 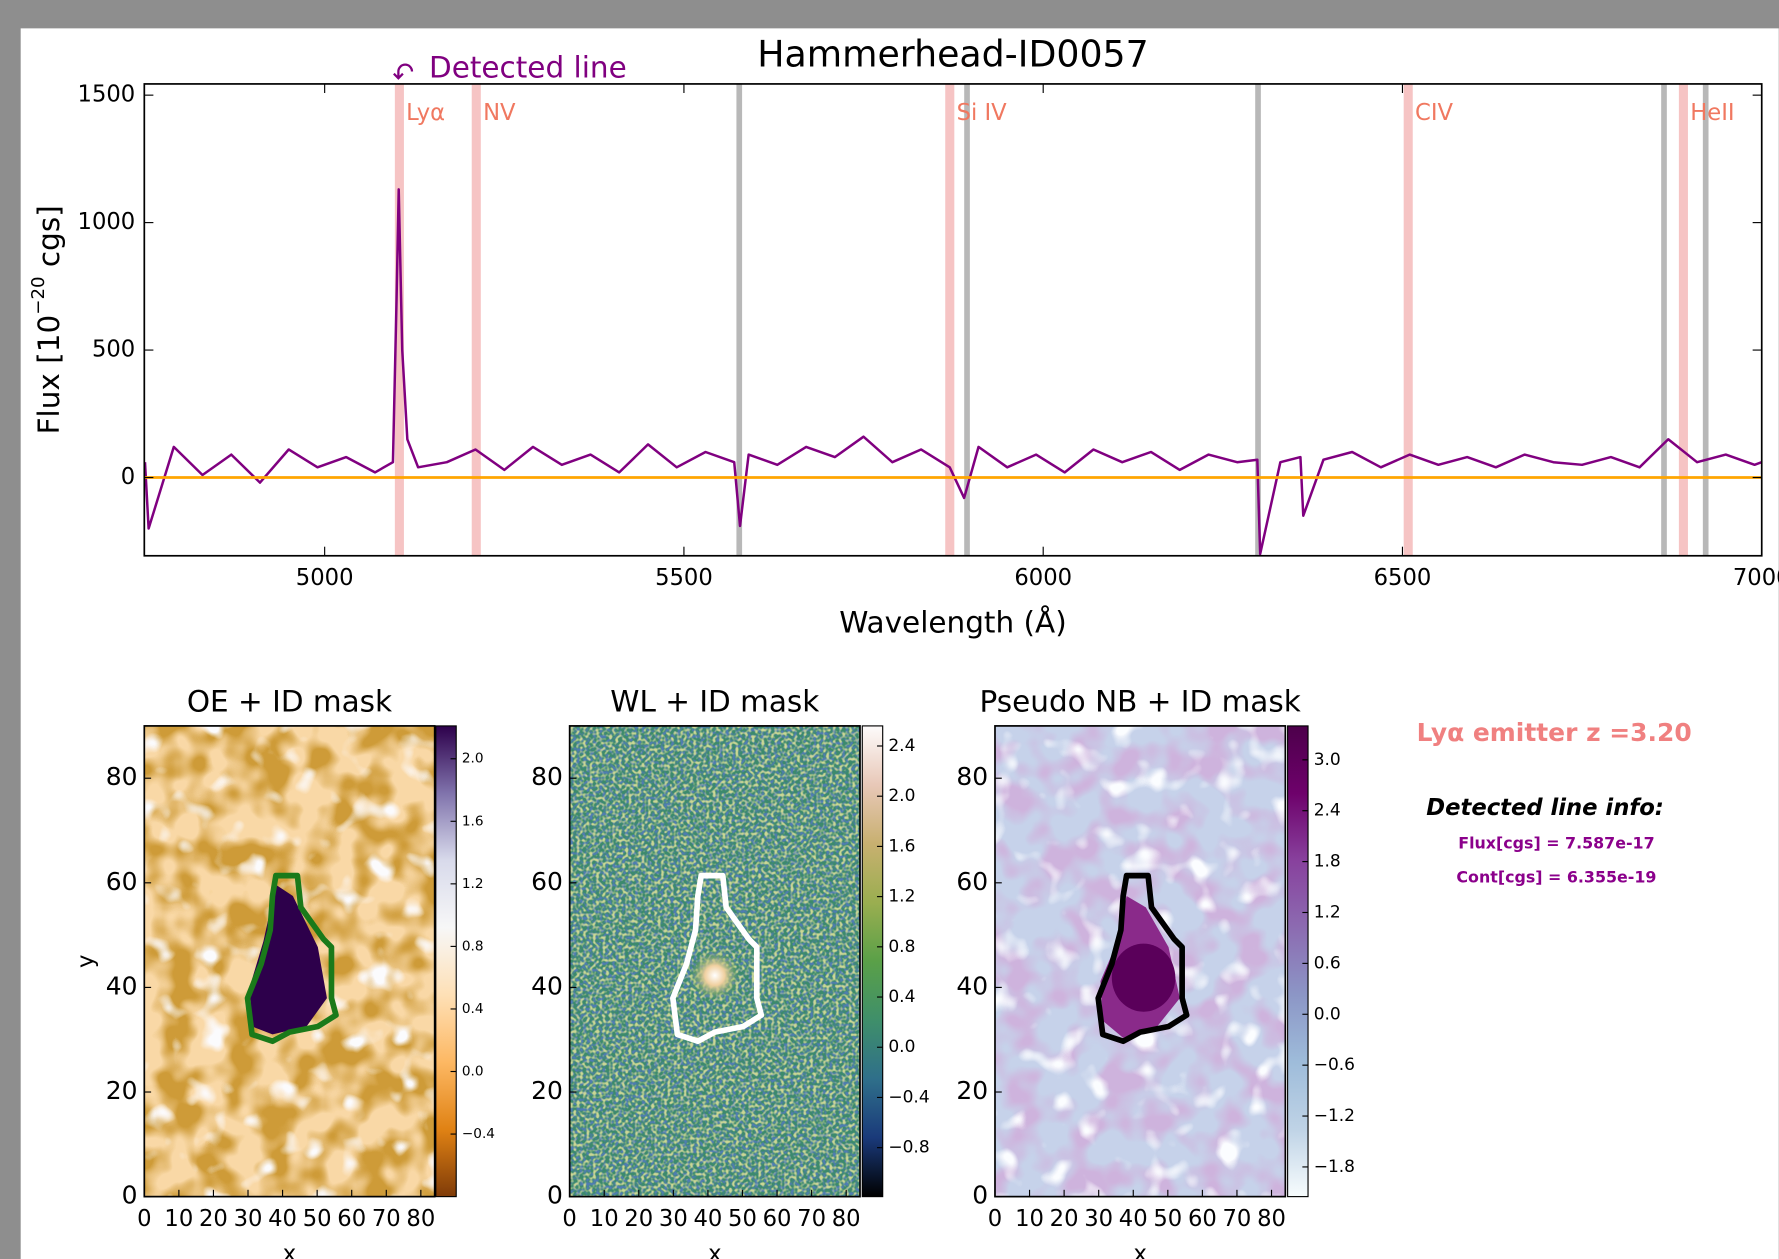 What do you see at coordinates (1556, 842) in the screenshot?
I see `info-flux: Flux[cgs] = 7.587e-17` at bounding box center [1556, 842].